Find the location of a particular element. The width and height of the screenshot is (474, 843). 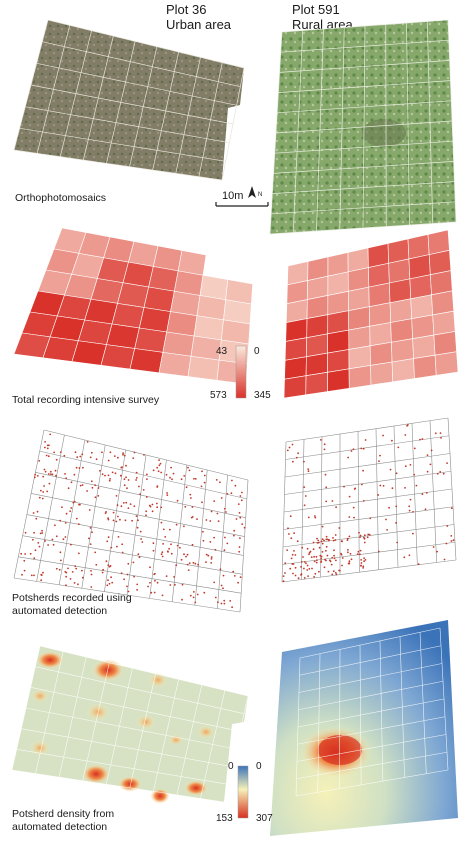

detections-rural is located at coordinates (369, 500).